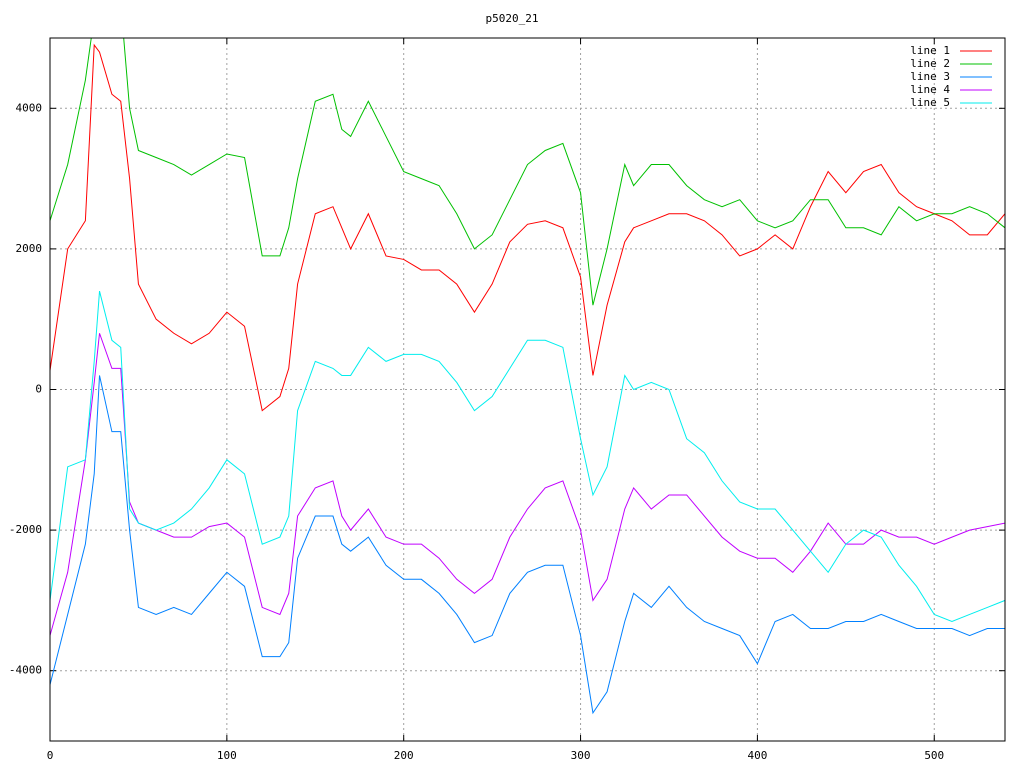  I want to click on x-tick-label: 0, so click(50, 755).